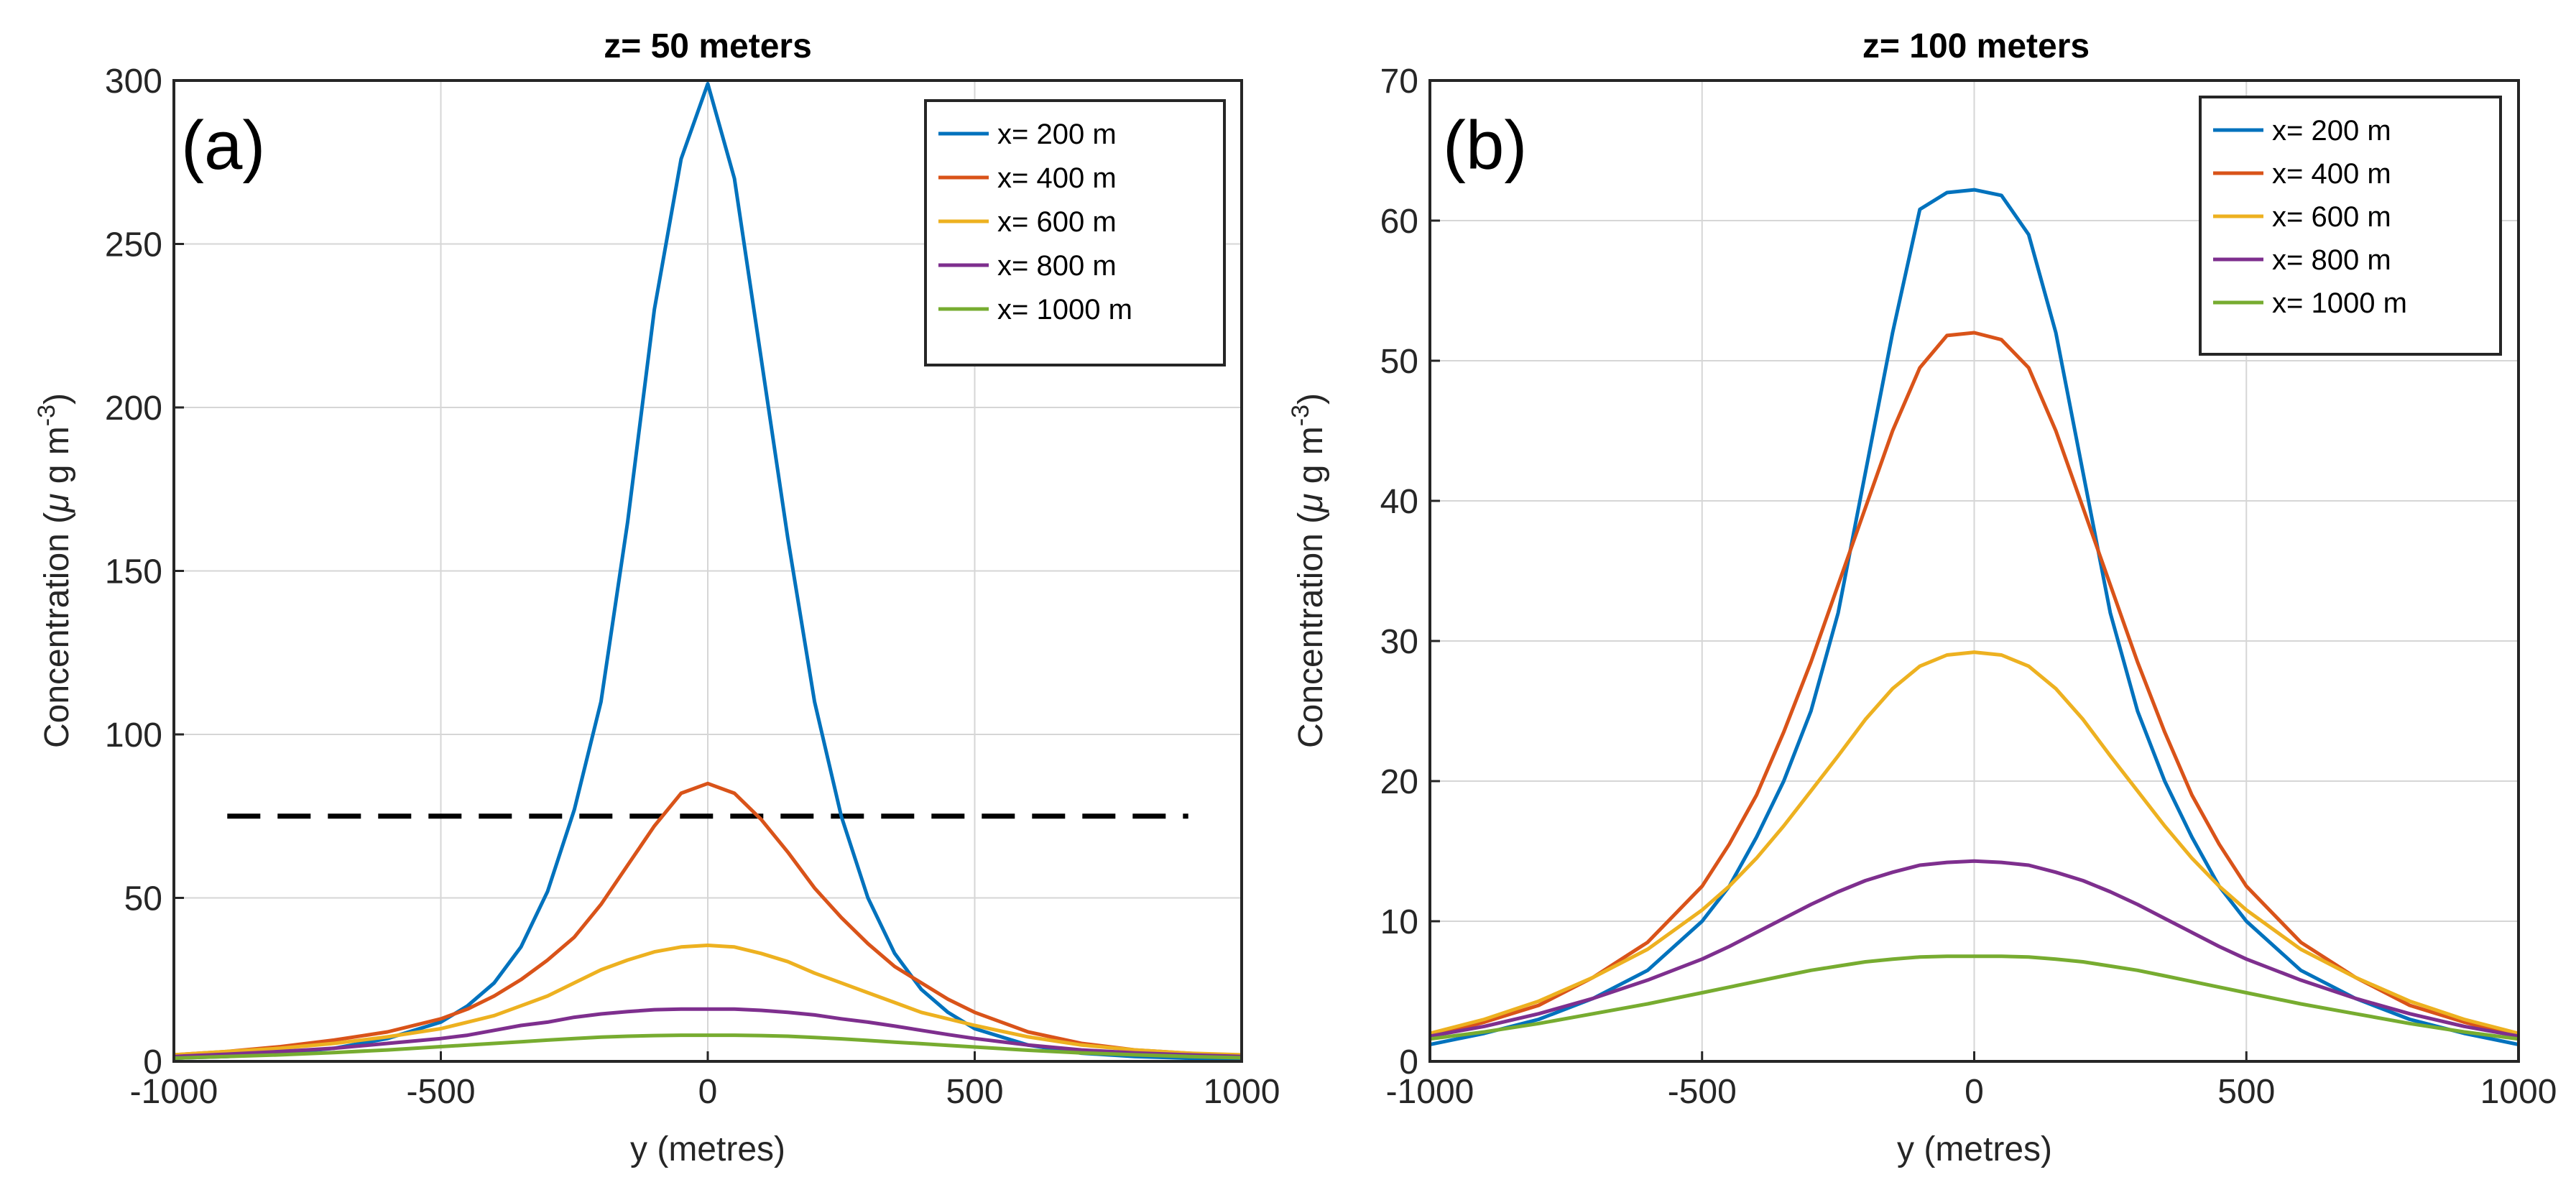  What do you see at coordinates (133, 408) in the screenshot?
I see `panel-a-y-tick-label: 200` at bounding box center [133, 408].